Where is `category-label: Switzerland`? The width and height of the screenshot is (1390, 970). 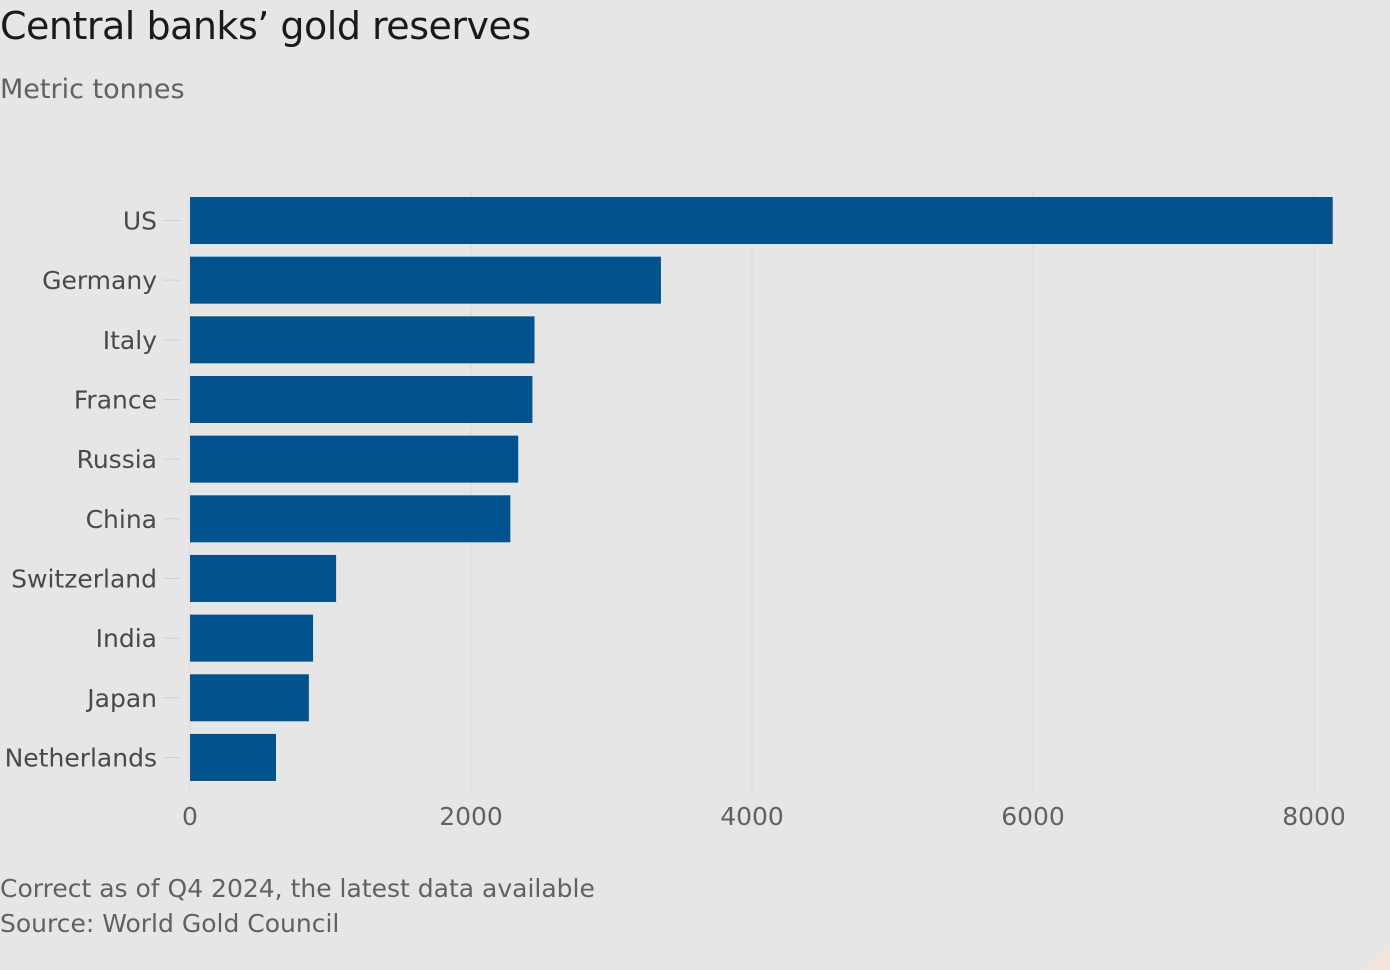
category-label: Switzerland is located at coordinates (84, 578).